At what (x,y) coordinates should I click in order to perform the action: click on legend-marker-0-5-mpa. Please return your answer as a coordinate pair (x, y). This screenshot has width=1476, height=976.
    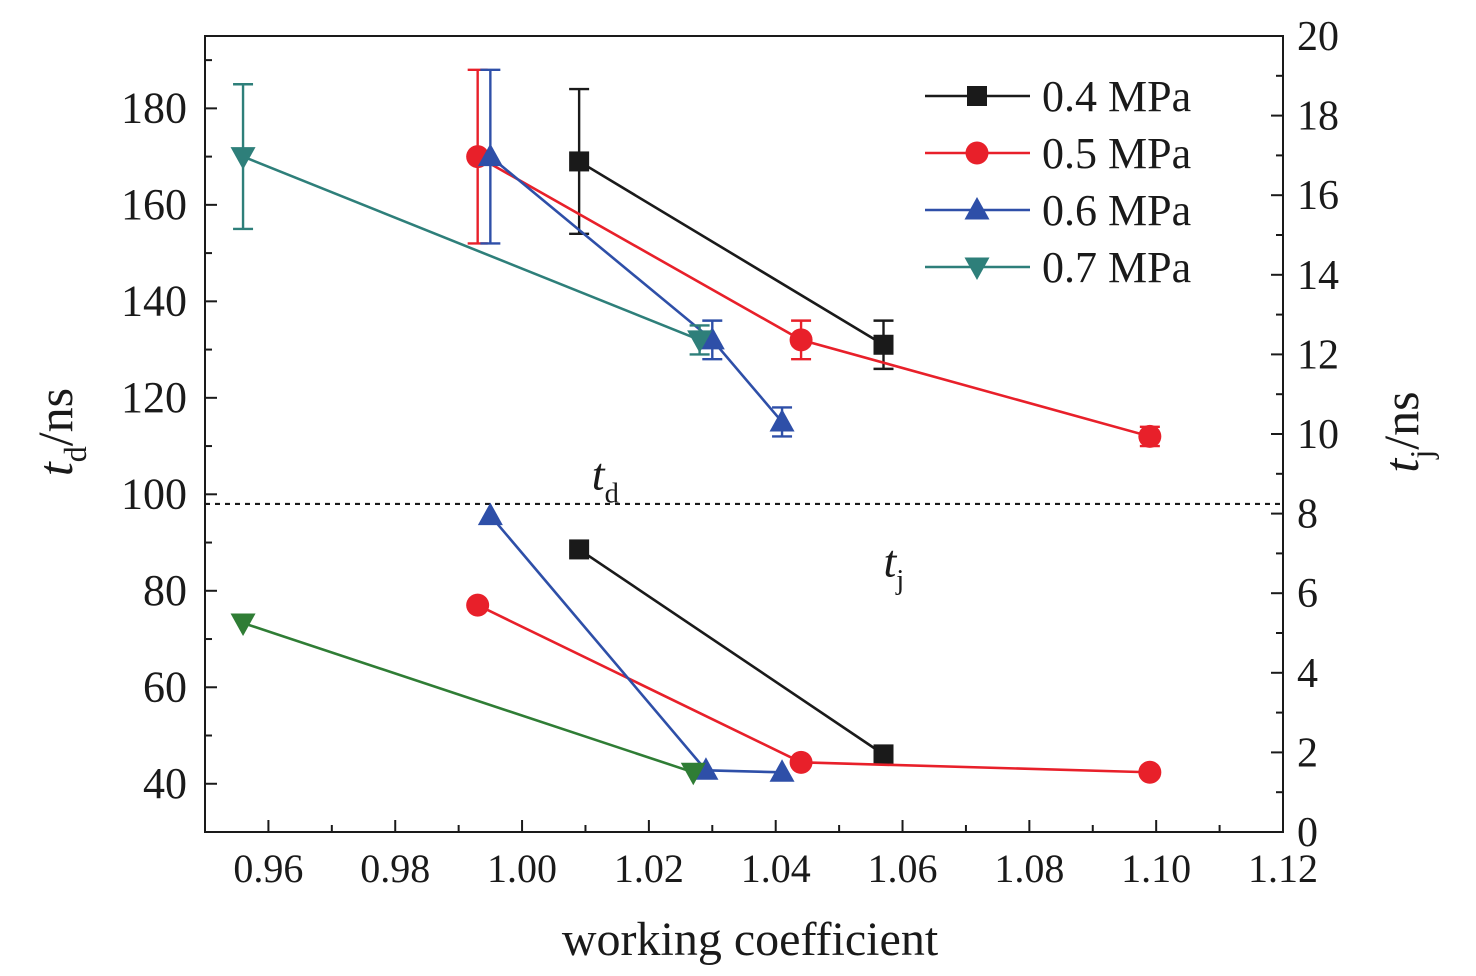
    Looking at the image, I should click on (977, 153).